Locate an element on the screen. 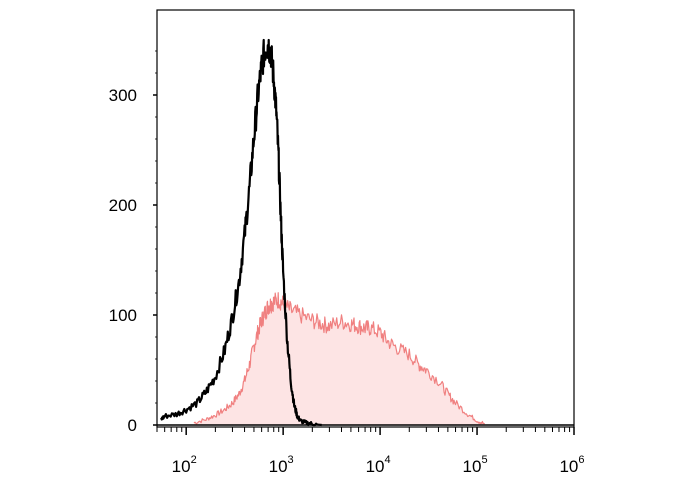 The image size is (688, 490). series-1-fill is located at coordinates (339, 358).